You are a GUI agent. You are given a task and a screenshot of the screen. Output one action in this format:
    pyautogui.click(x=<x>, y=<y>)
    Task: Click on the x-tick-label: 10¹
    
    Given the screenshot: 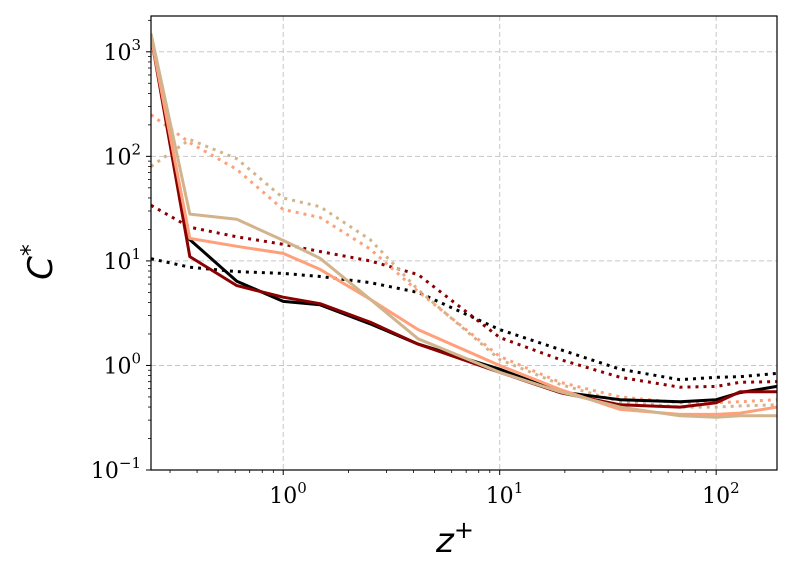 What is the action you would take?
    pyautogui.click(x=505, y=494)
    